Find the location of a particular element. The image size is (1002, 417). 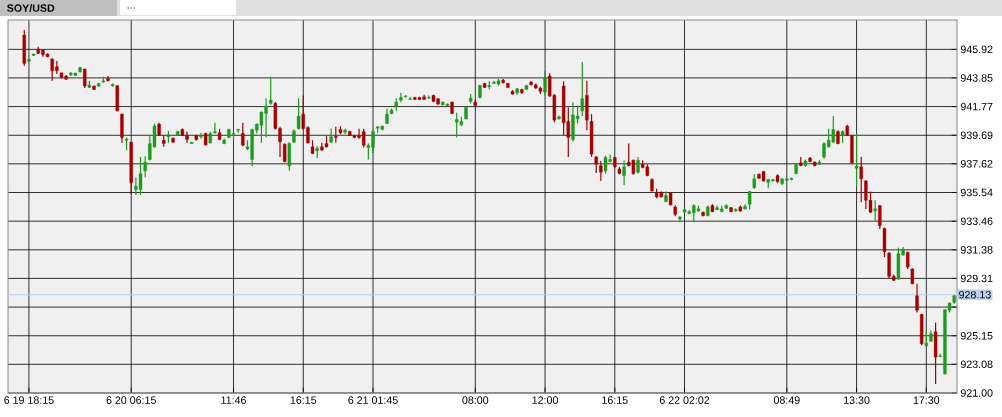

y-tick-label: 923.08 is located at coordinates (976, 364).